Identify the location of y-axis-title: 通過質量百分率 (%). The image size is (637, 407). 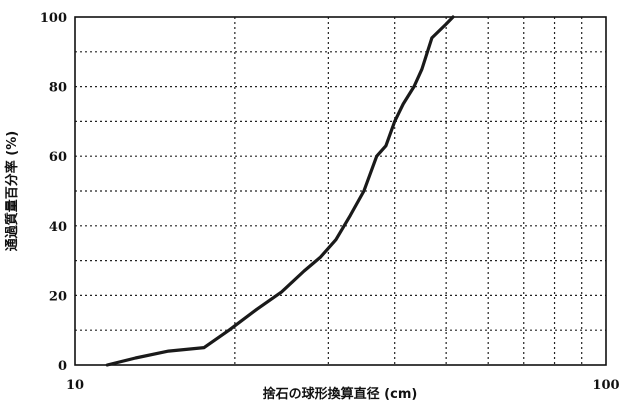
(12, 191).